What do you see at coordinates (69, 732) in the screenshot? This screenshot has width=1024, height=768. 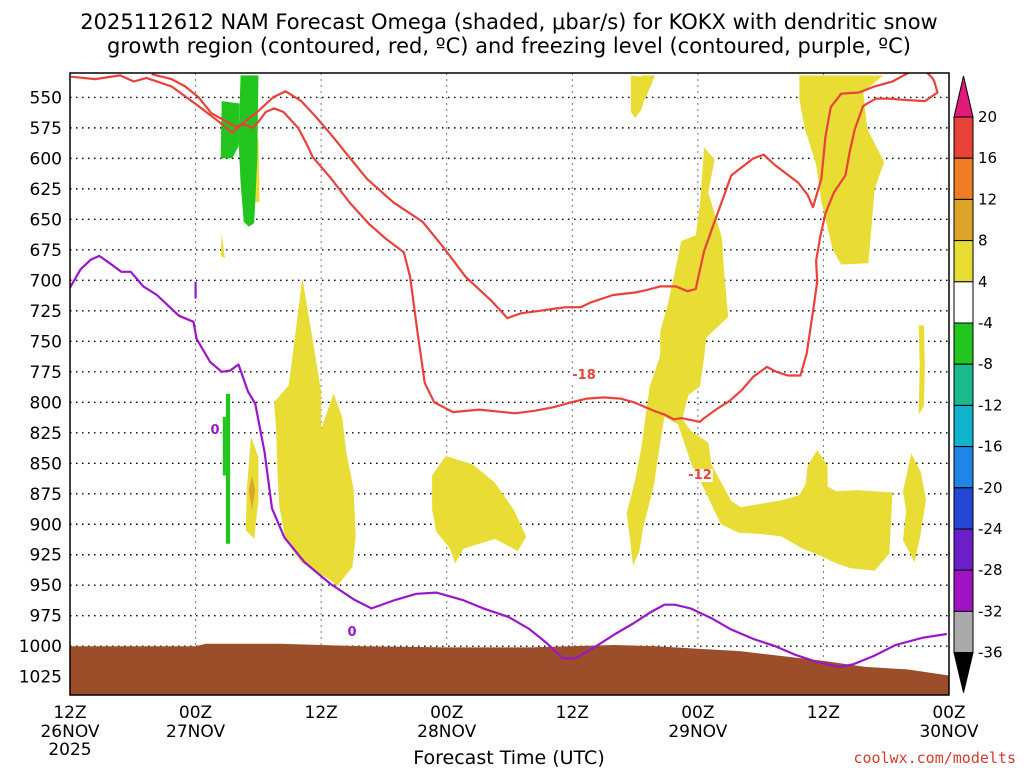 I see `x-tick-label-0-2: 26NOV` at bounding box center [69, 732].